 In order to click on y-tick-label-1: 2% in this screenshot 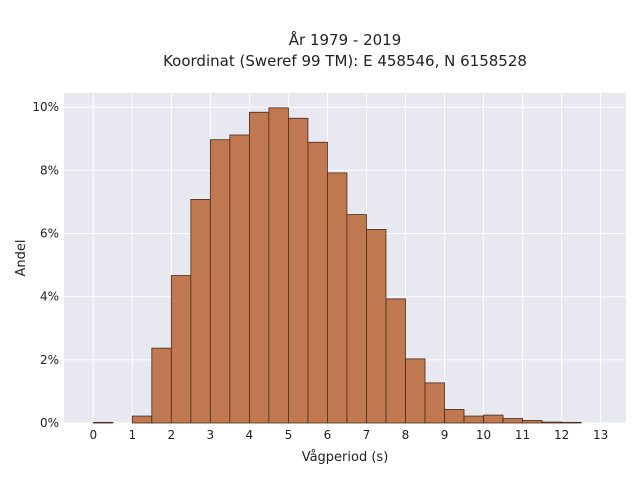, I will do `click(49, 360)`.